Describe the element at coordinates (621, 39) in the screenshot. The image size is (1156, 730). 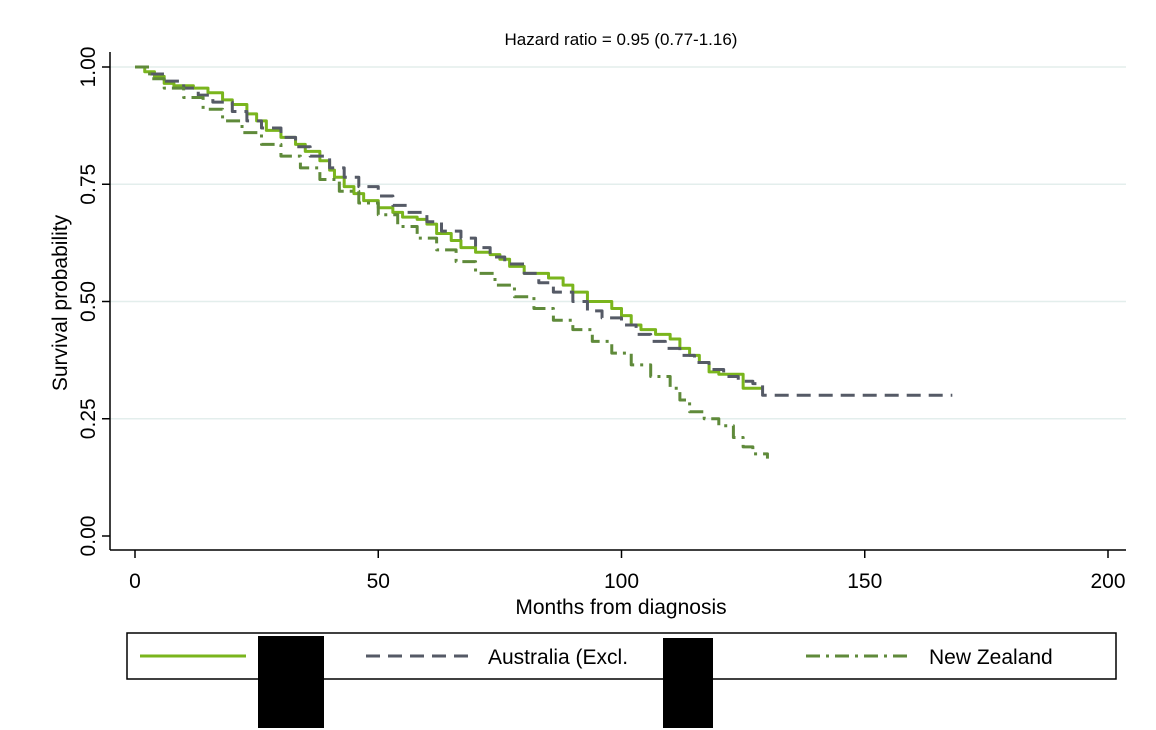
I see `chart-title: Hazard ratio = 0.95 (0.77-1.16)` at that location.